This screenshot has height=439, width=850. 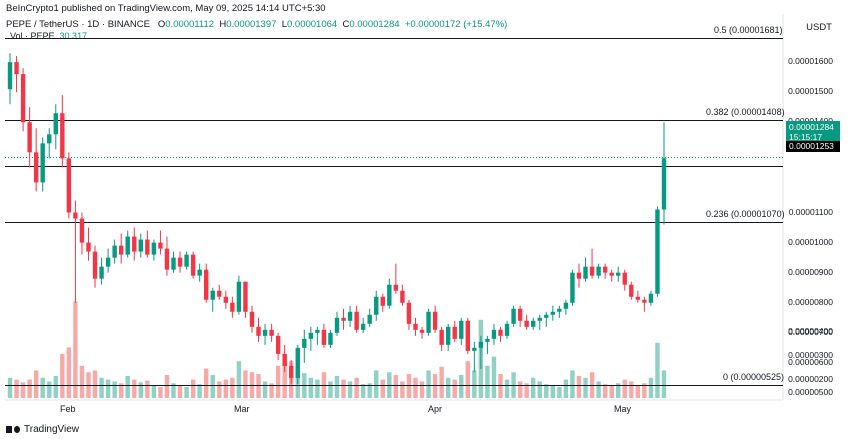 I want to click on symbol-label: PEPE / TetherUS · 1D · BINANCE, so click(x=78, y=24).